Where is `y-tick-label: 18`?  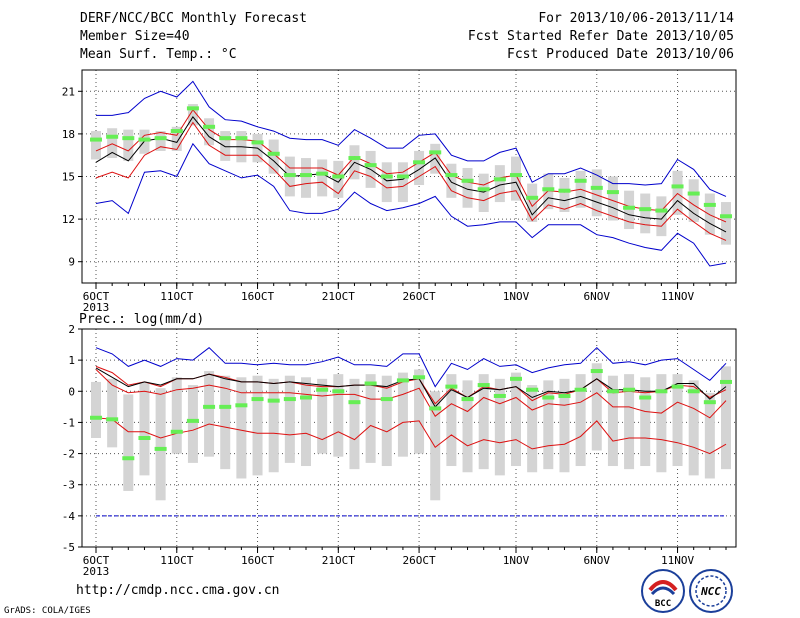 y-tick-label: 18 is located at coordinates (68, 134).